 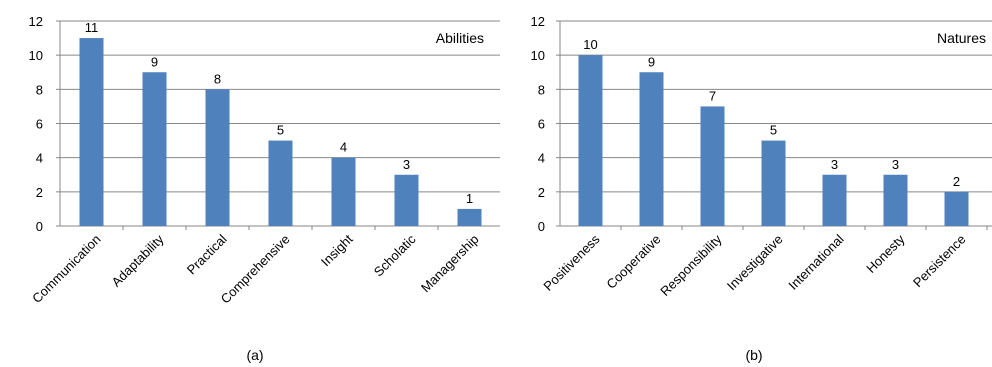 What do you see at coordinates (343, 147) in the screenshot?
I see `data-label: 4` at bounding box center [343, 147].